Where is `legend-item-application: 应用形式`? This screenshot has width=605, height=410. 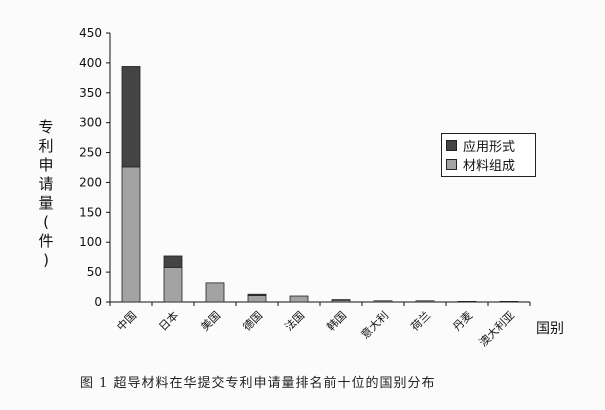 legend-item-application: 应用形式 is located at coordinates (488, 145).